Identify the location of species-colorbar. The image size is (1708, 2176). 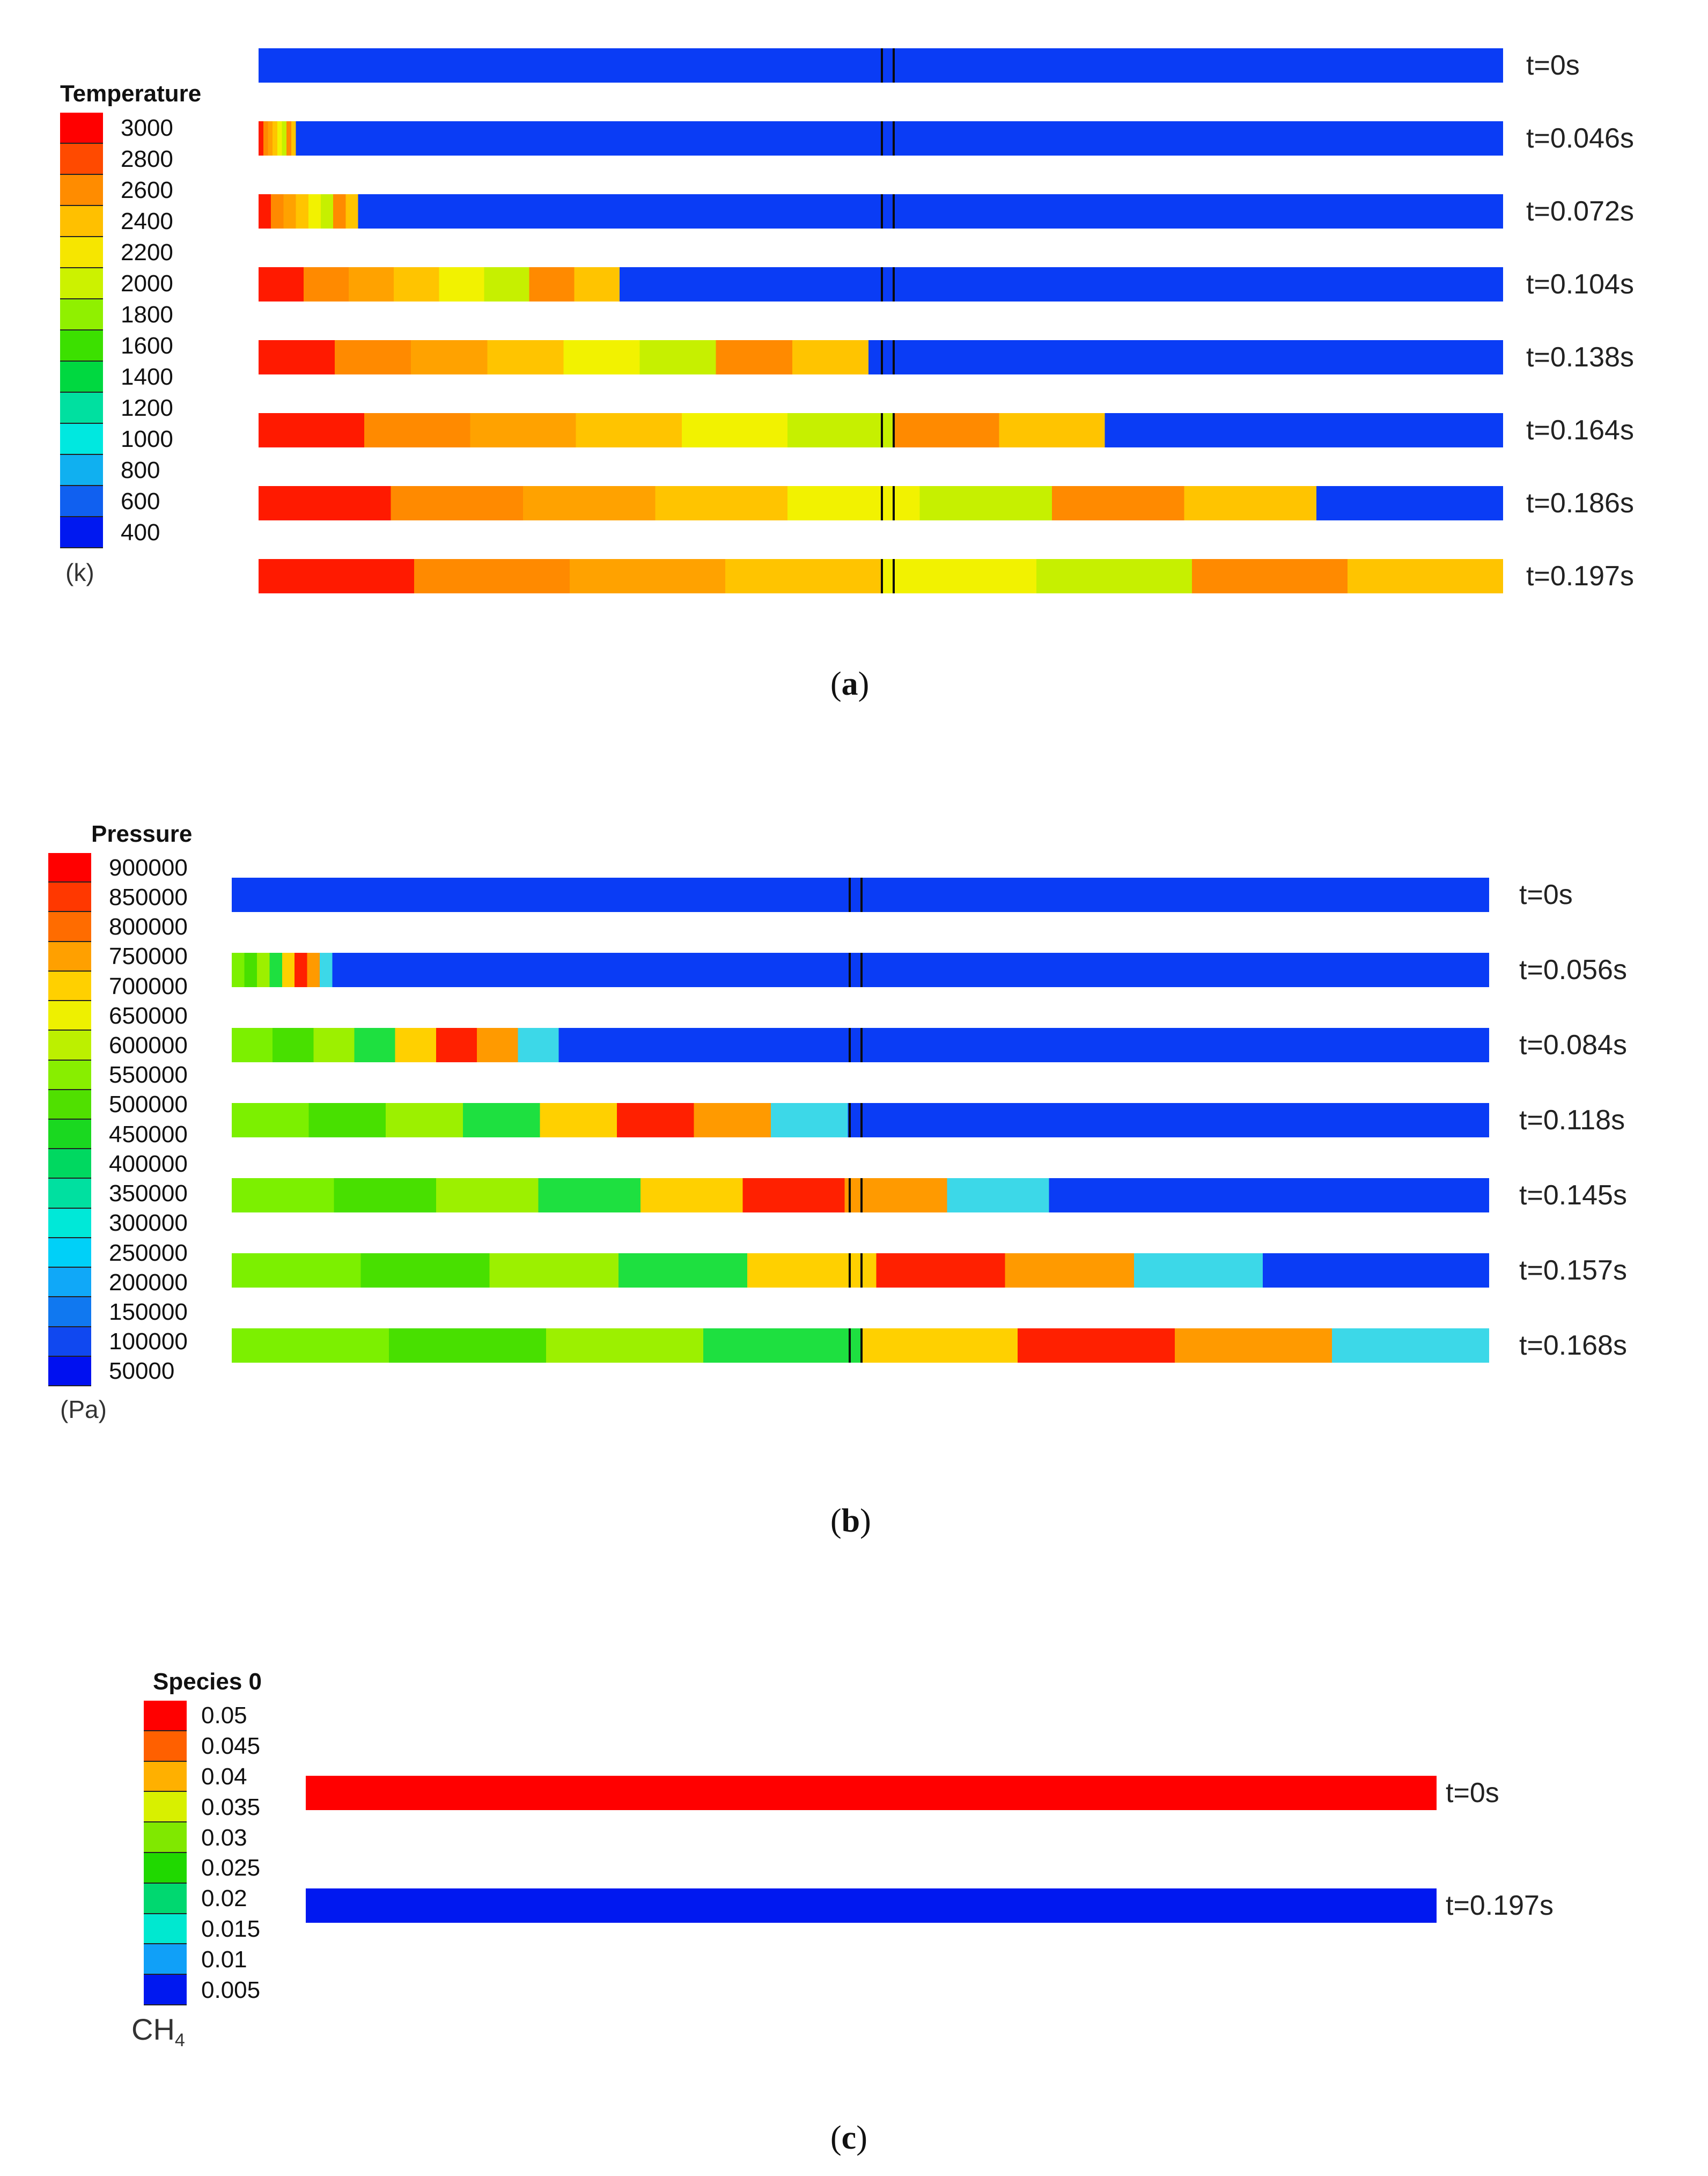
(165, 1853).